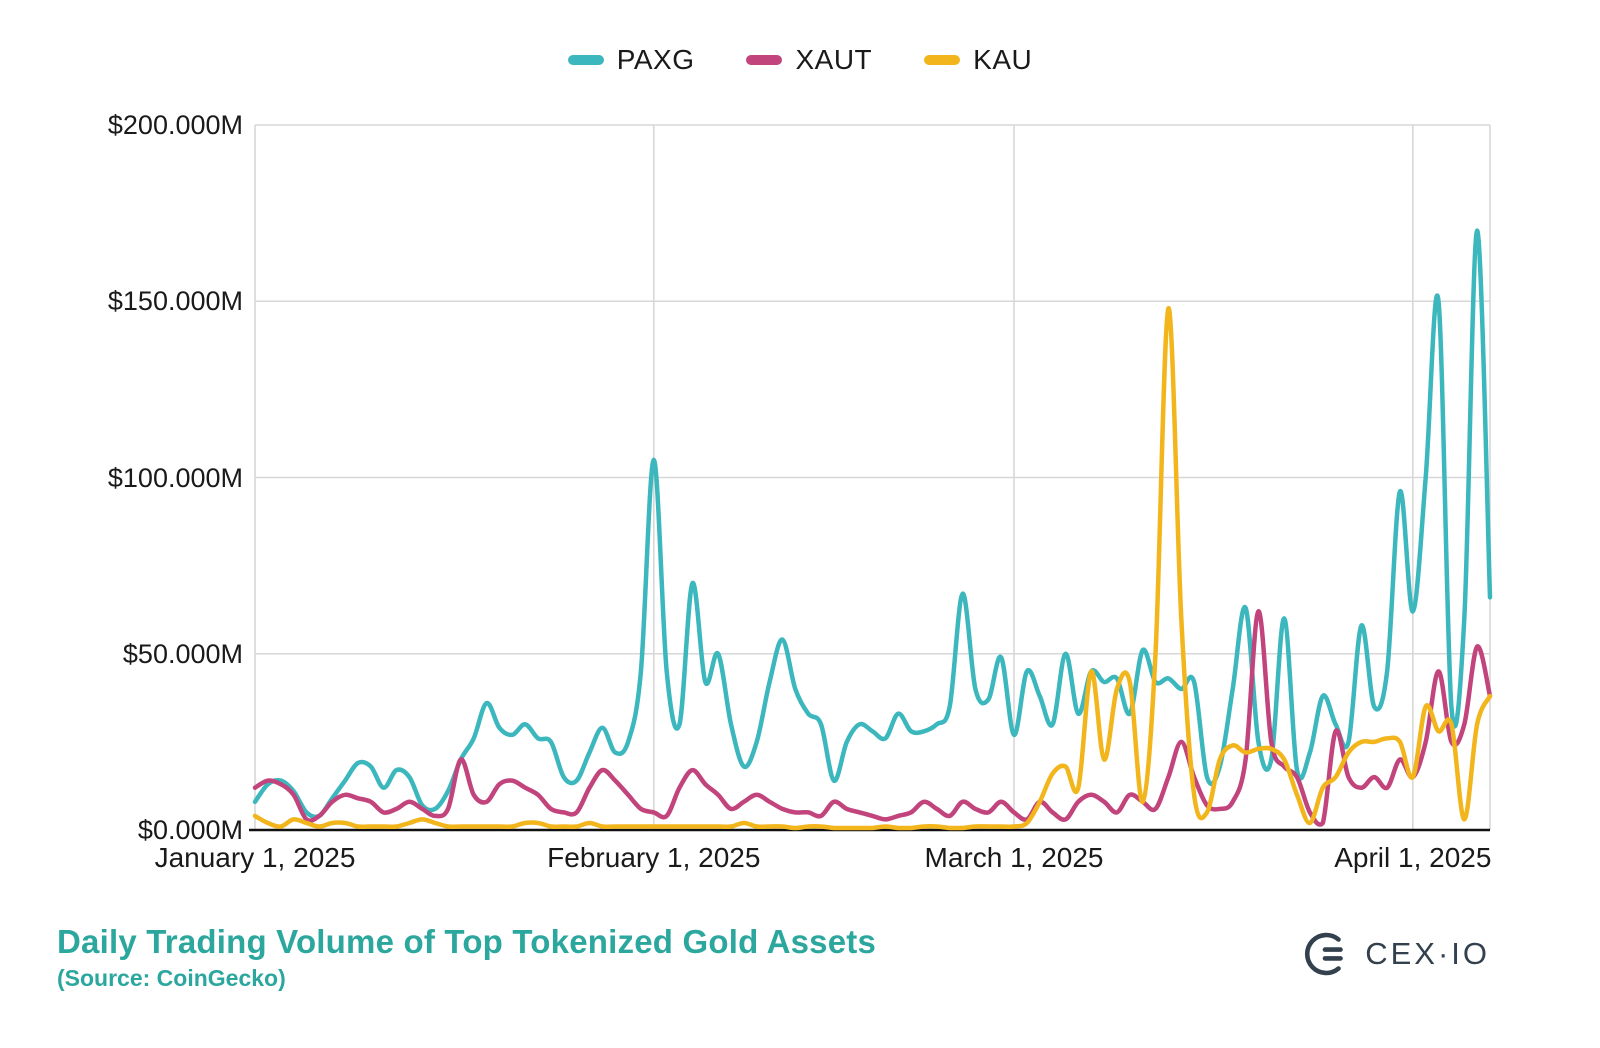 This screenshot has width=1600, height=1048. What do you see at coordinates (171, 978) in the screenshot?
I see `chart-source: (Source: CoinGecko)` at bounding box center [171, 978].